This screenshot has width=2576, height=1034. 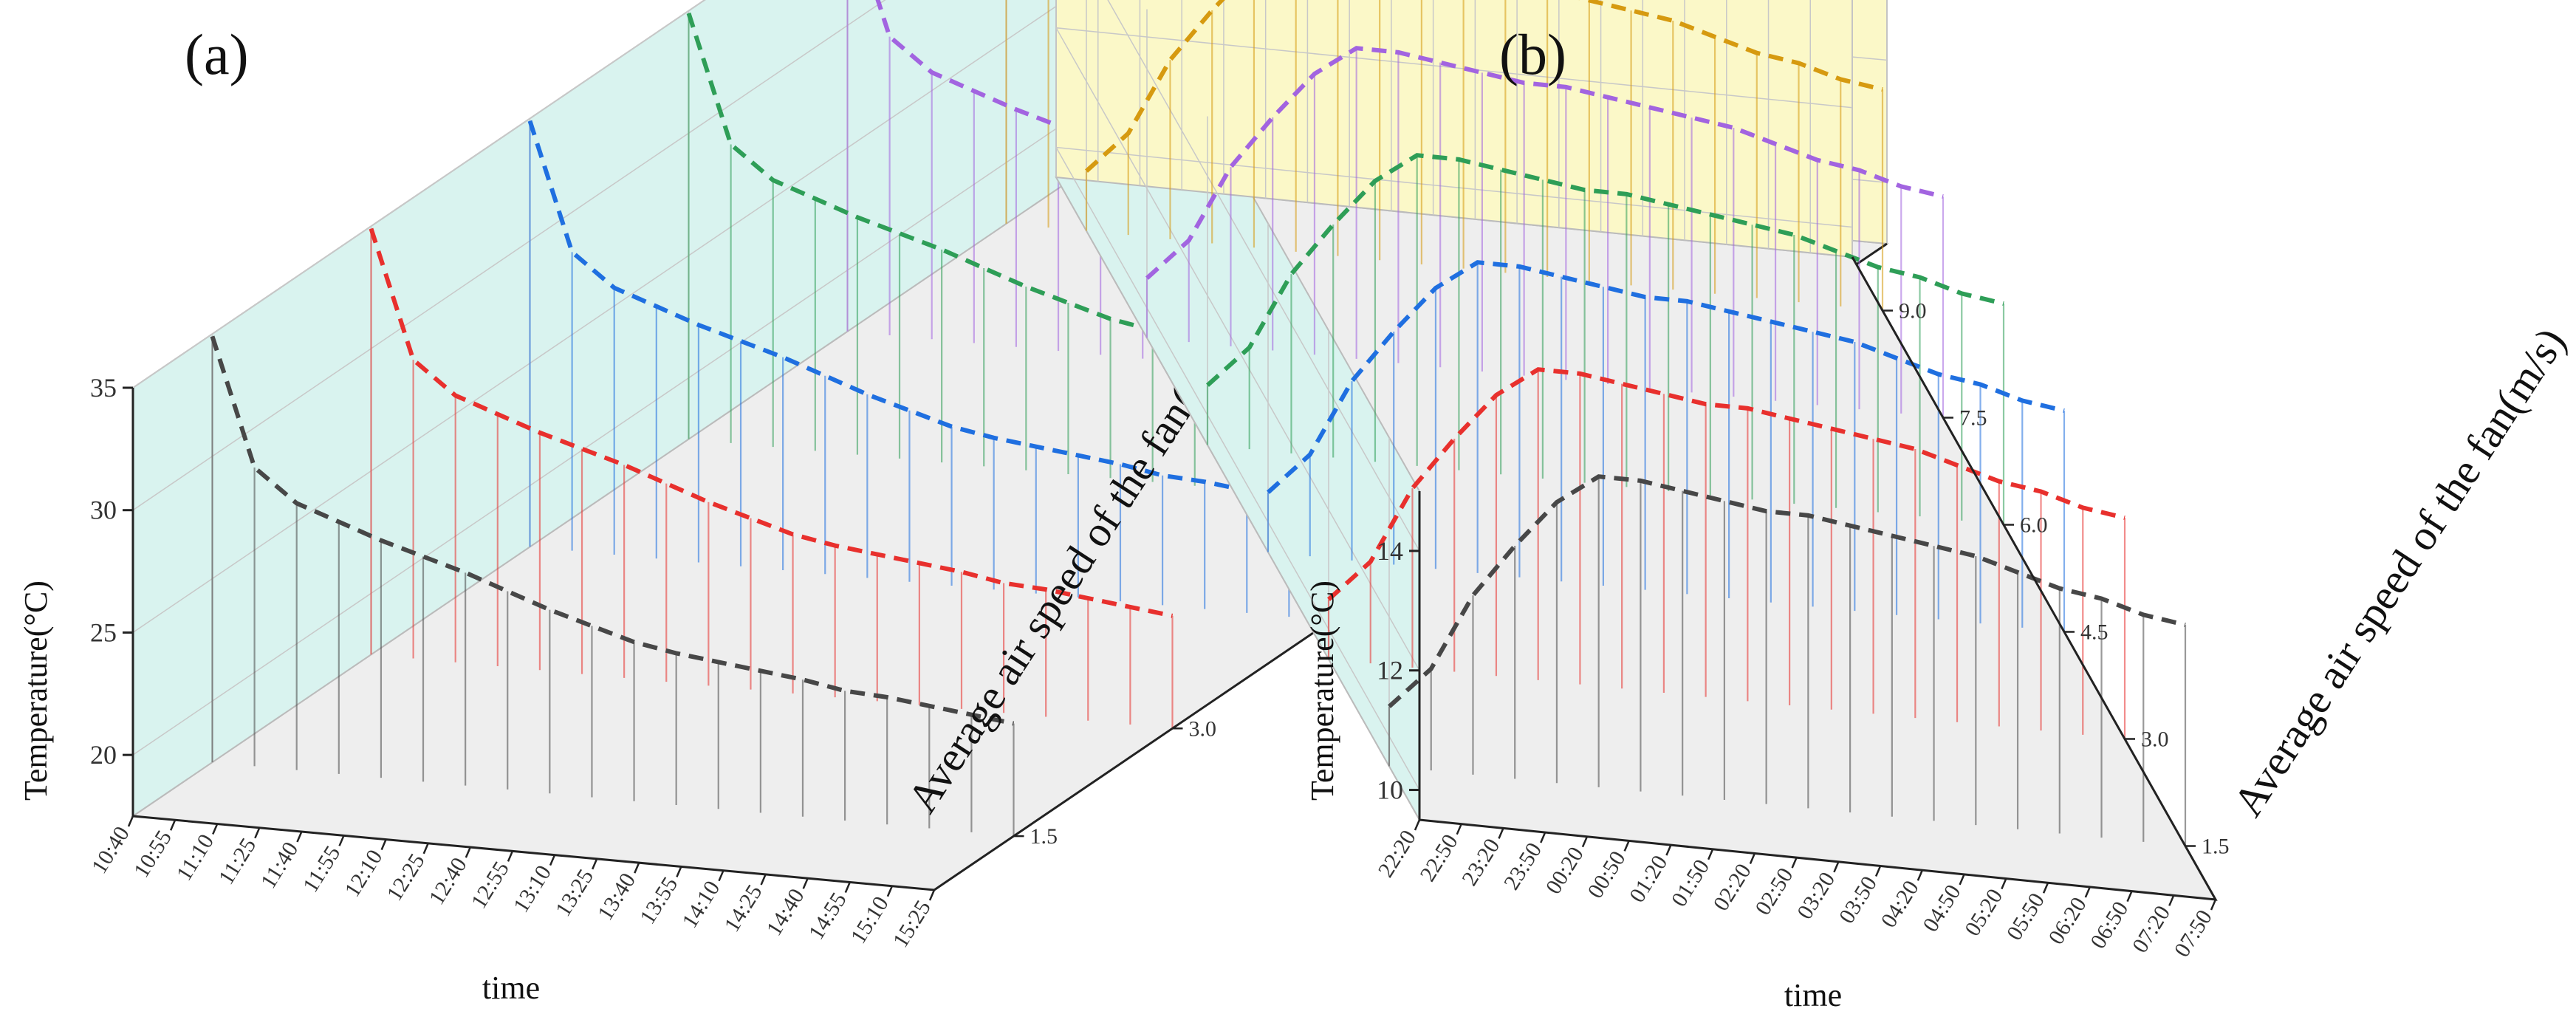 I want to click on panel-label: (a), so click(x=217, y=54).